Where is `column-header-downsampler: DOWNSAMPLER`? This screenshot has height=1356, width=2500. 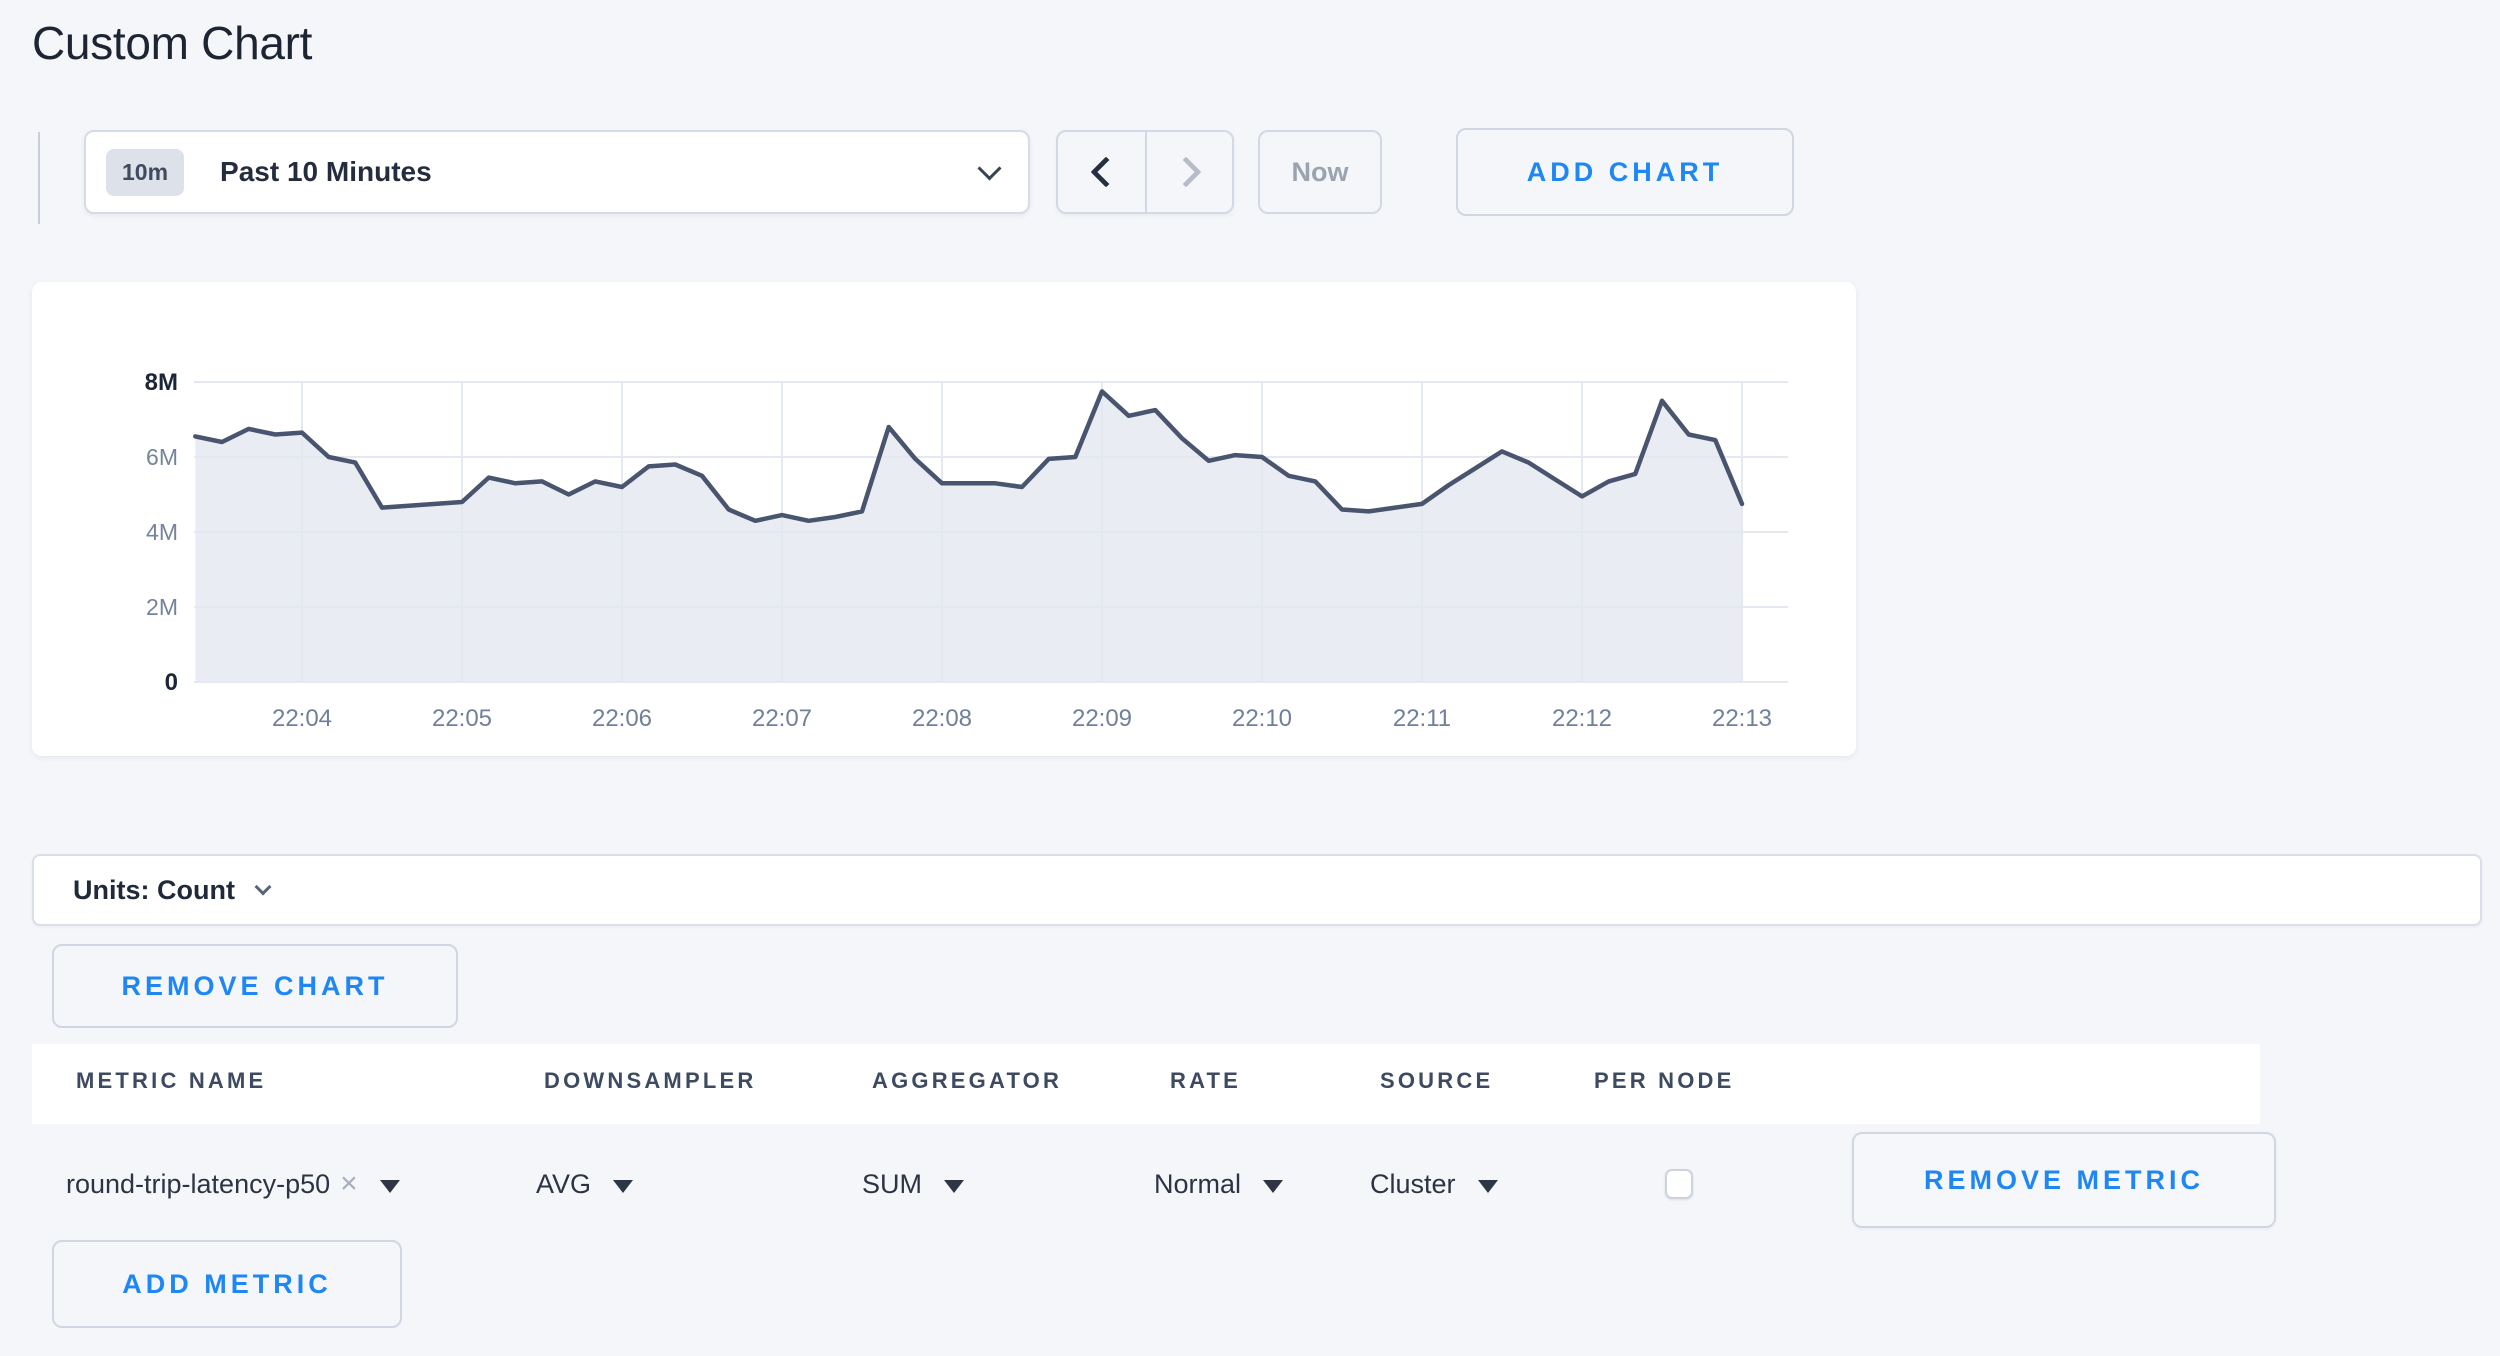
column-header-downsampler: DOWNSAMPLER is located at coordinates (650, 1080).